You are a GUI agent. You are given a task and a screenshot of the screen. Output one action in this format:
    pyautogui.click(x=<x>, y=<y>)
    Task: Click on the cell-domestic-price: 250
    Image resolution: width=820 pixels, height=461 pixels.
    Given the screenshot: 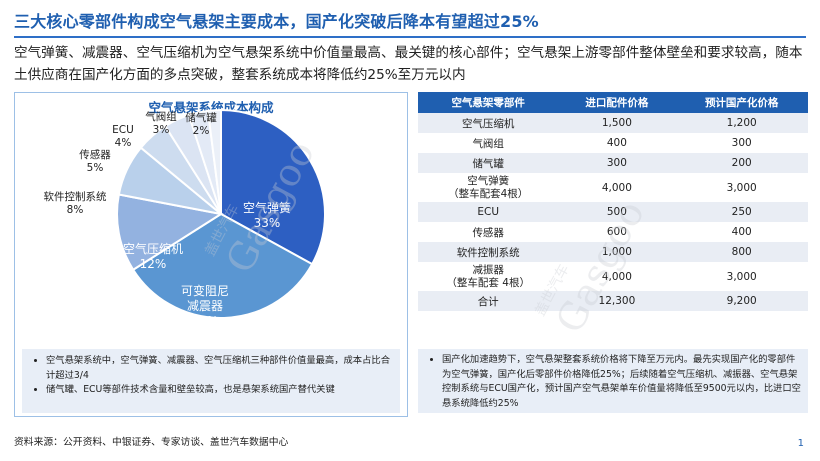 What is the action you would take?
    pyautogui.click(x=741, y=212)
    